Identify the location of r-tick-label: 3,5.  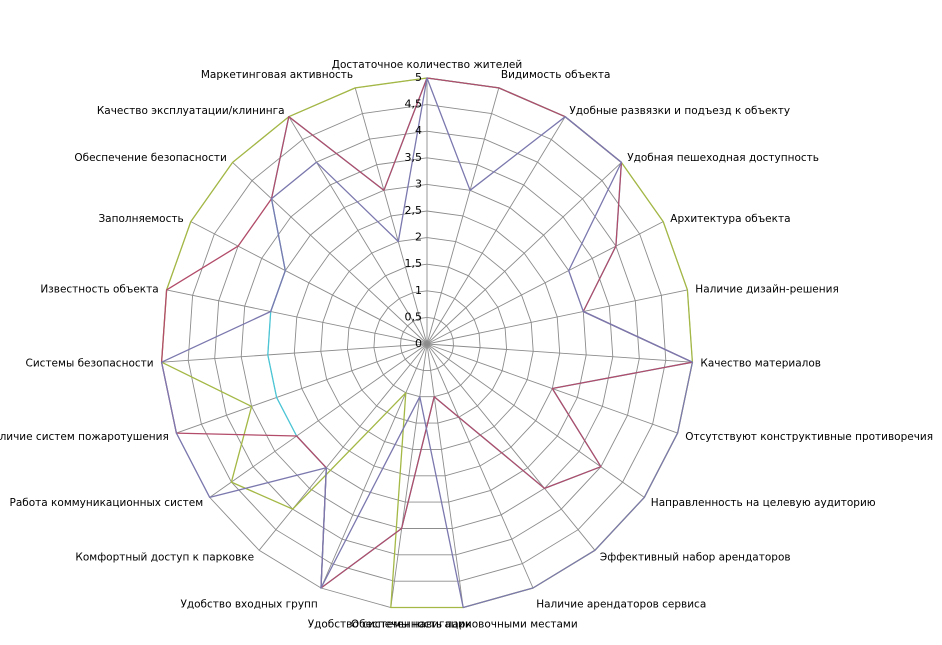
(414, 157).